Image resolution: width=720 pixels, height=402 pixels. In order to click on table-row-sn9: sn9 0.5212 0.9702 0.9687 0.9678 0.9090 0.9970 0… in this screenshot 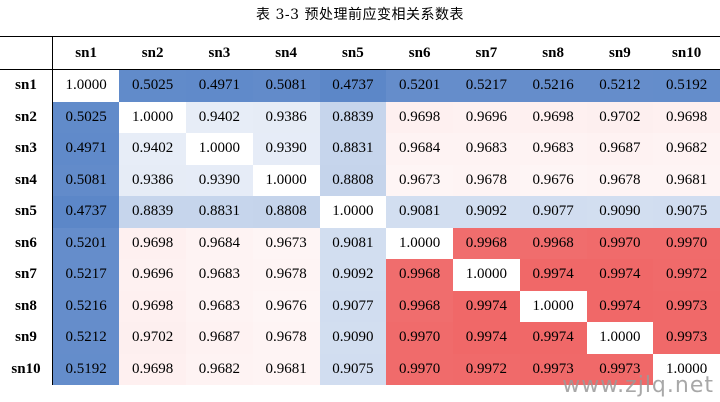, I will do `click(360, 338)`.